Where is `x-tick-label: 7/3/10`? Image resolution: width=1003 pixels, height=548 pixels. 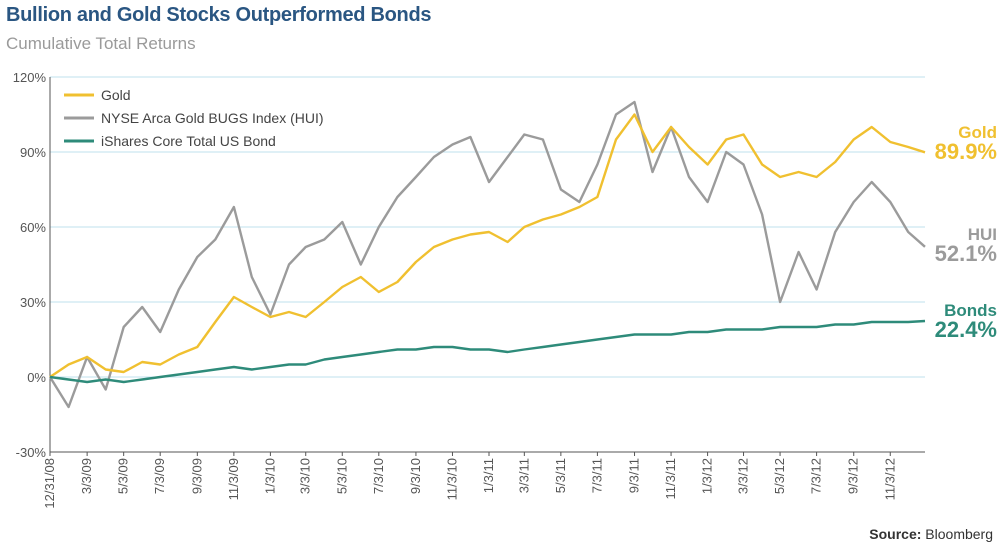 x-tick-label: 7/3/10 is located at coordinates (378, 476).